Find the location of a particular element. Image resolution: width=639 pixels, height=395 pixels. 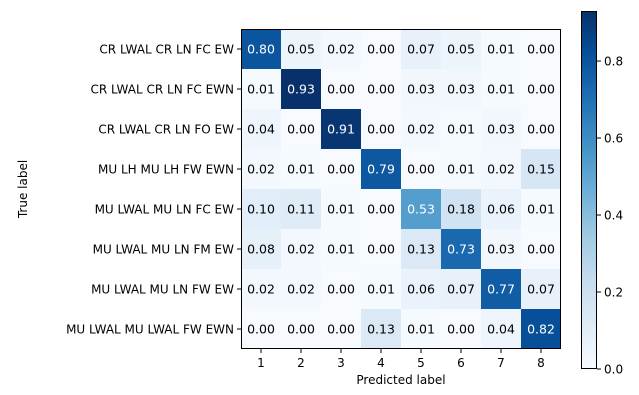

cell-value-label: 0.77 is located at coordinates (501, 289).